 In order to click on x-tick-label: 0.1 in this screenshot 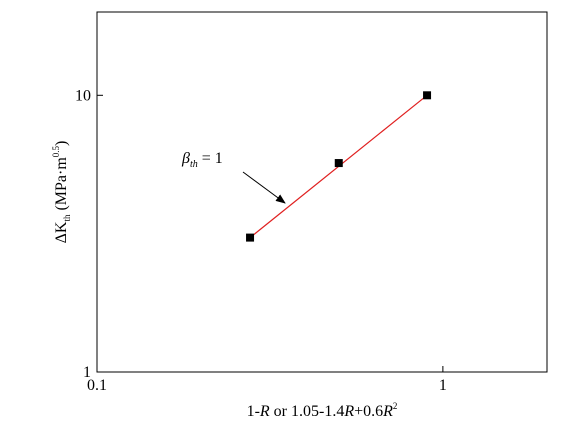, I will do `click(97, 385)`.